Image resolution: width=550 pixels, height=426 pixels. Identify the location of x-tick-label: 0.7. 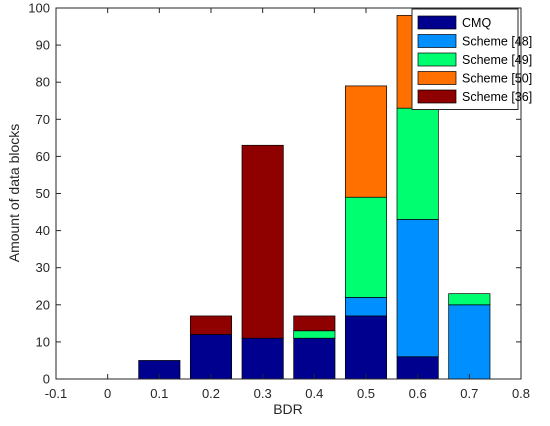
(469, 393).